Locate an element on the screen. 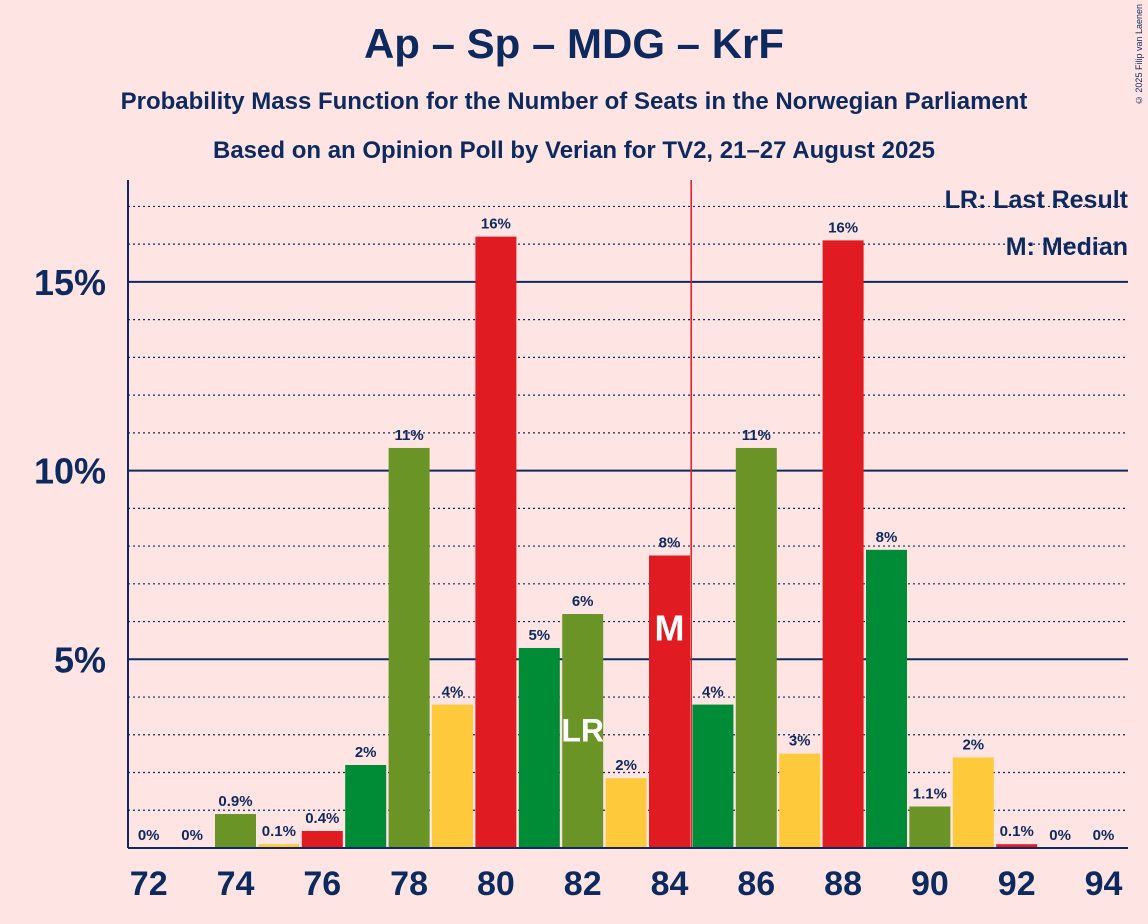 This screenshot has width=1148, height=924. bar-value-label: 1.1% is located at coordinates (930, 793).